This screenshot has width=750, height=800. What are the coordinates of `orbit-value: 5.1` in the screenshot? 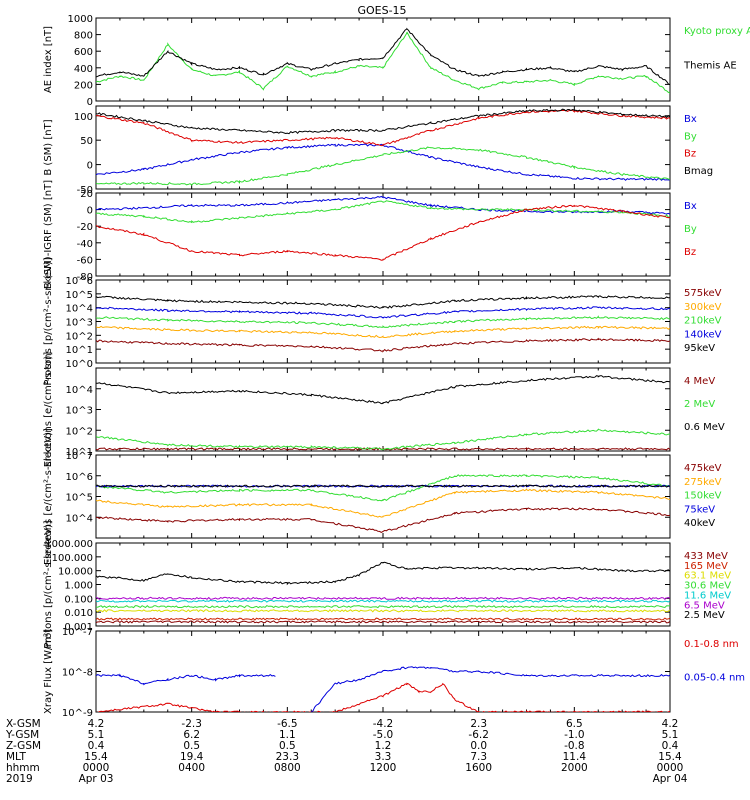 It's located at (670, 735).